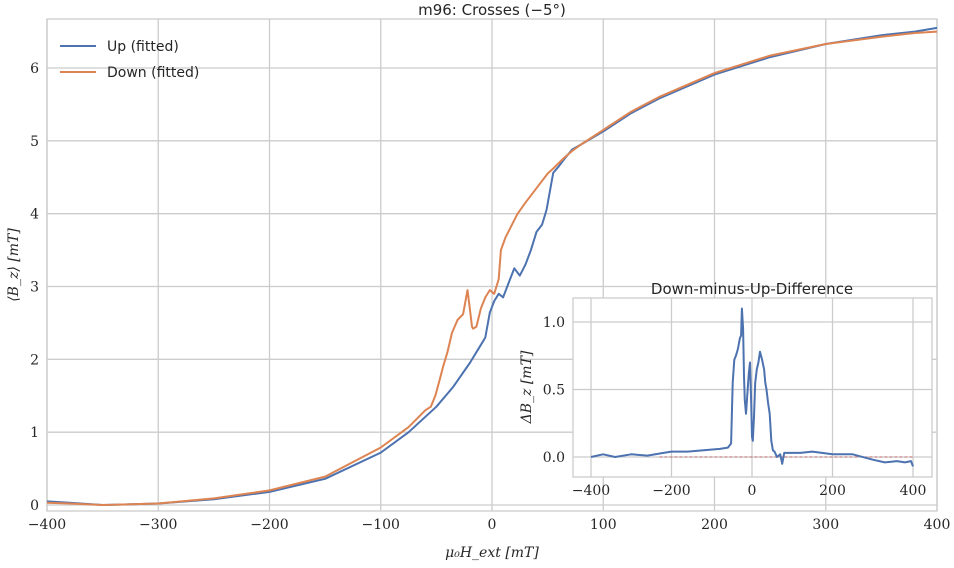 Image resolution: width=954 pixels, height=568 pixels. Describe the element at coordinates (825, 525) in the screenshot. I see `main-x-tick-label: 300` at that location.